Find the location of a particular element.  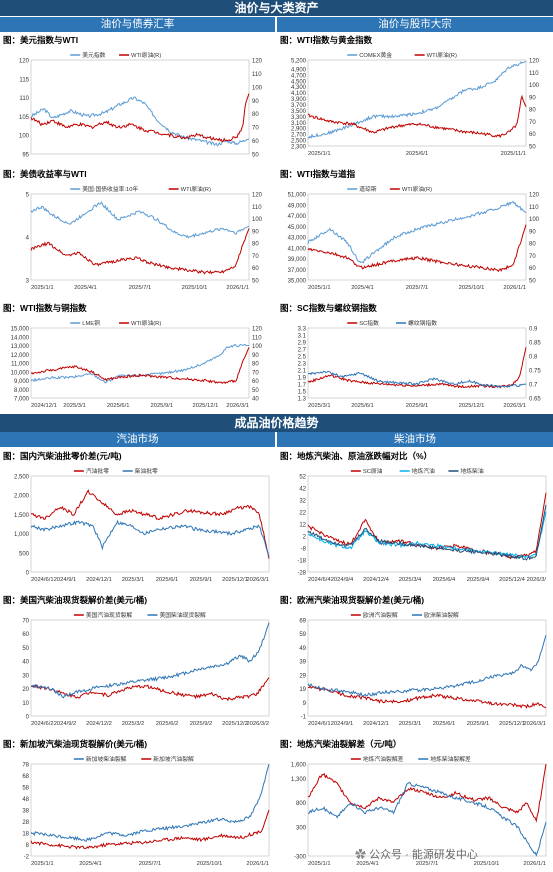

c4-xtick: 2026/1/1 is located at coordinates (514, 288).